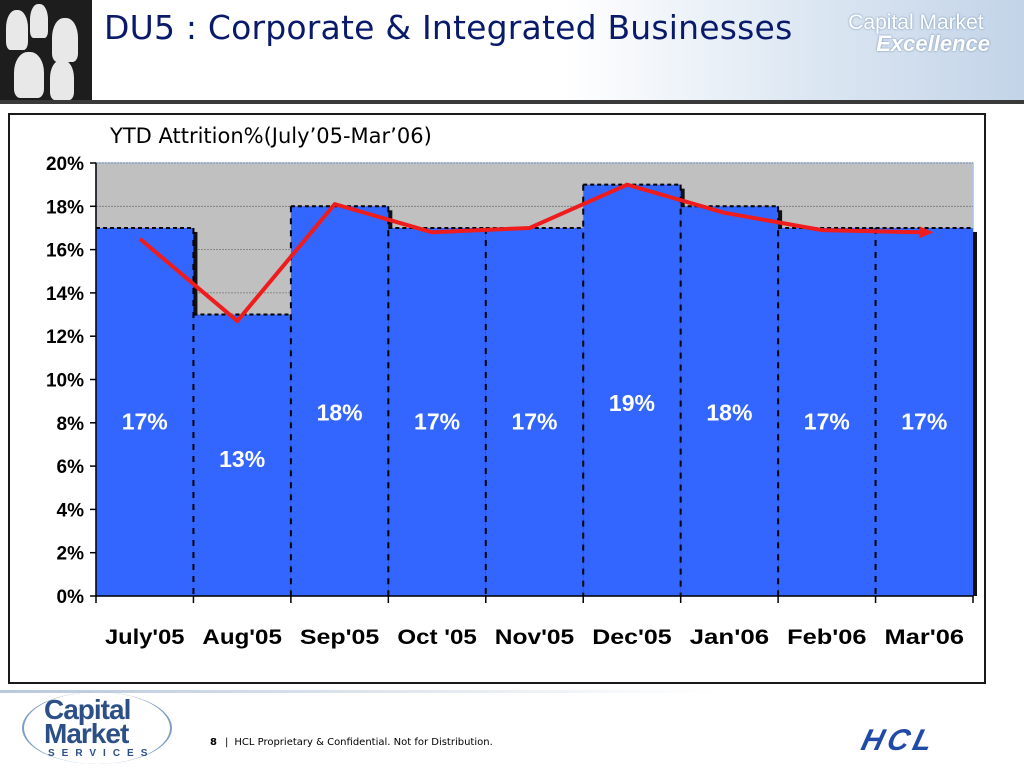 The height and width of the screenshot is (768, 1024). What do you see at coordinates (512, 102) in the screenshot?
I see `header-divider` at bounding box center [512, 102].